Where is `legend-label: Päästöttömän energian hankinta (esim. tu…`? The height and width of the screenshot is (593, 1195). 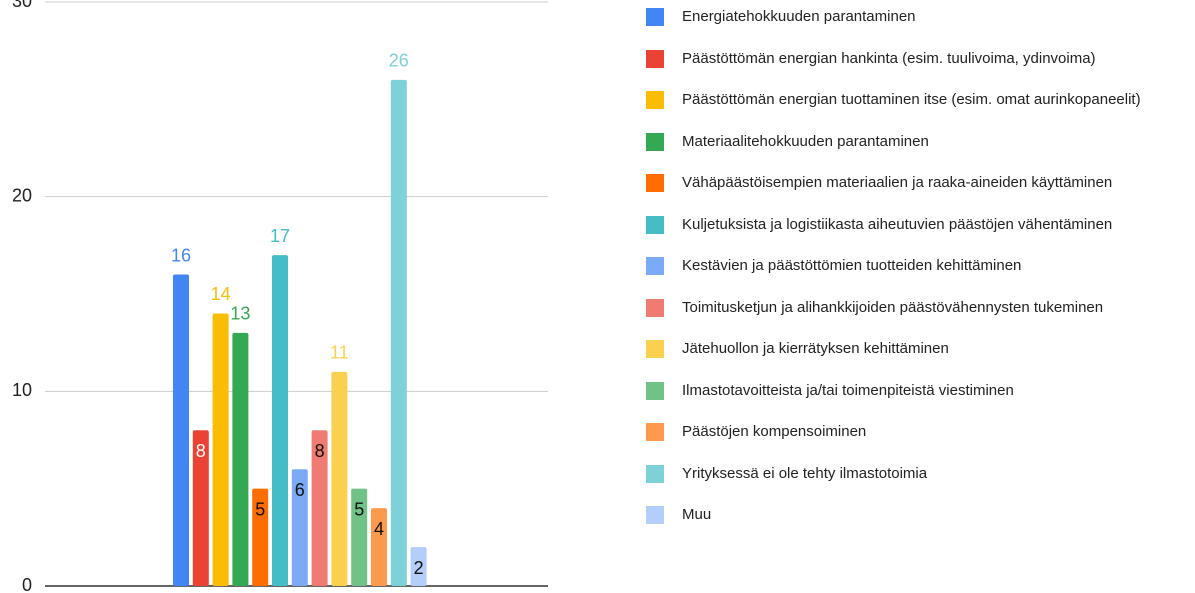 legend-label: Päästöttömän energian hankinta (esim. tu… is located at coordinates (889, 58).